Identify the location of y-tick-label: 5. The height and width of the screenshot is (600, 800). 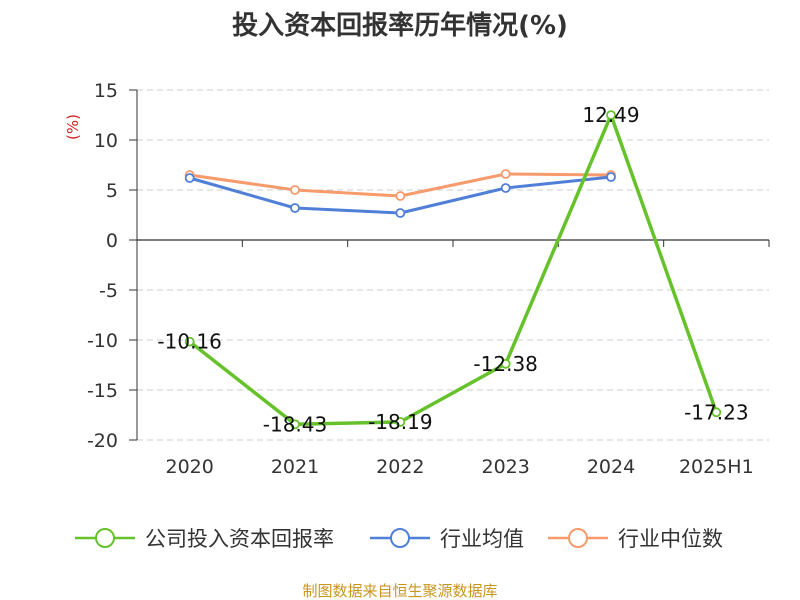
(112, 191).